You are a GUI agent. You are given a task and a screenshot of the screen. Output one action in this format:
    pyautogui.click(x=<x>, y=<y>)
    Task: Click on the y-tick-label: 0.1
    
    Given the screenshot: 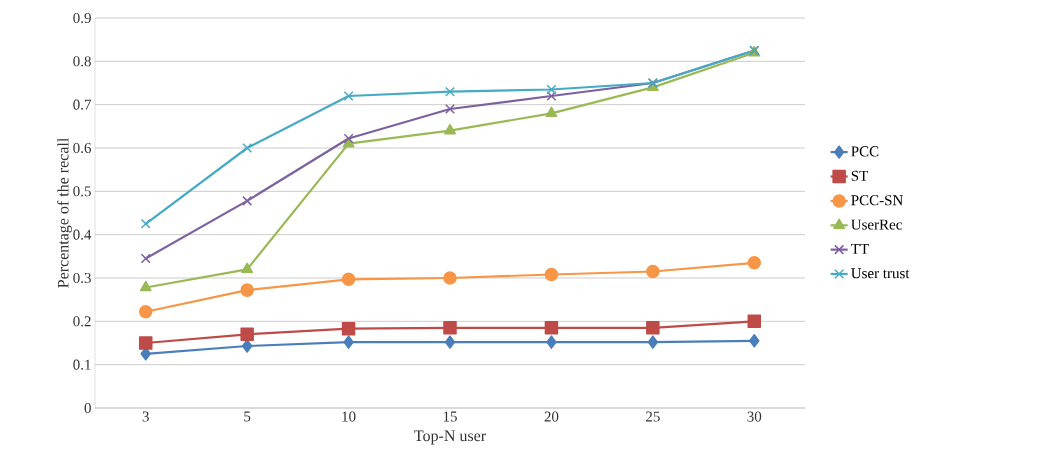 What is the action you would take?
    pyautogui.click(x=82, y=364)
    